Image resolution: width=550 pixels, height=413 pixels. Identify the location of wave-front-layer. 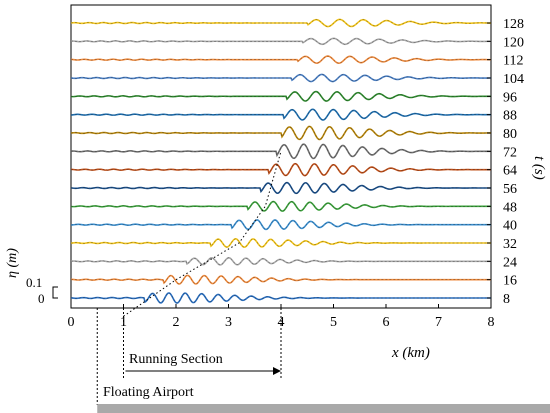
(202, 234).